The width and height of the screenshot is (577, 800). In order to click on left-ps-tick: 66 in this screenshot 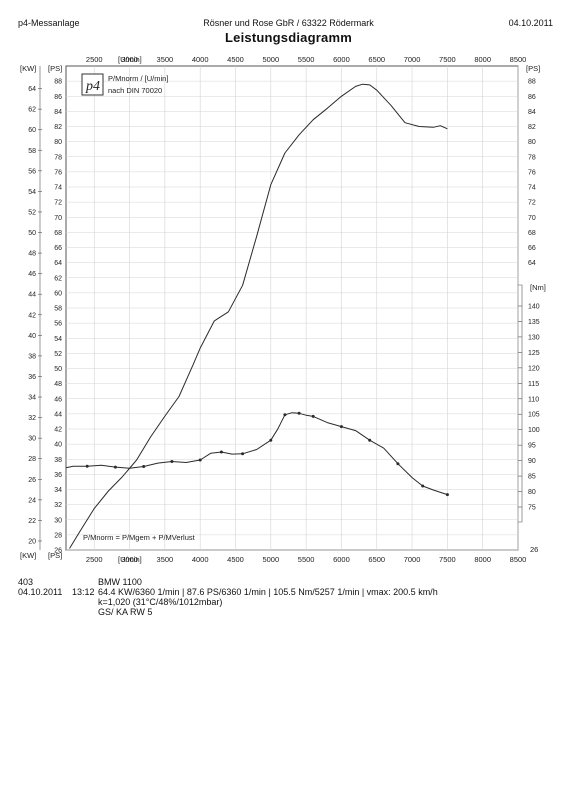, I will do `click(58, 248)`.